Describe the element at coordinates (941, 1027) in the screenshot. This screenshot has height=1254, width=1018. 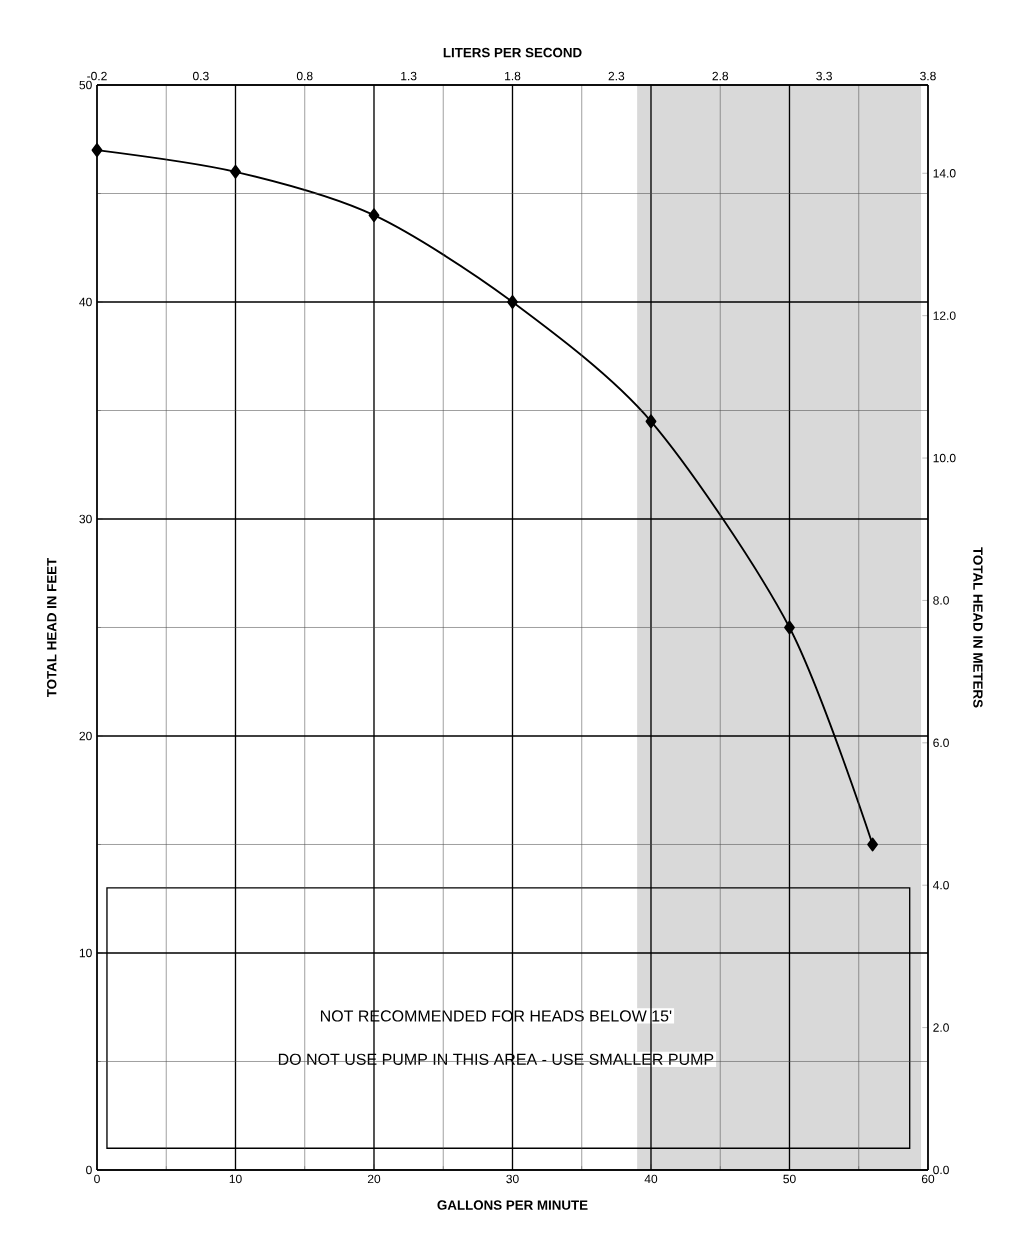
I see `y2-tick-label: 2.0` at that location.